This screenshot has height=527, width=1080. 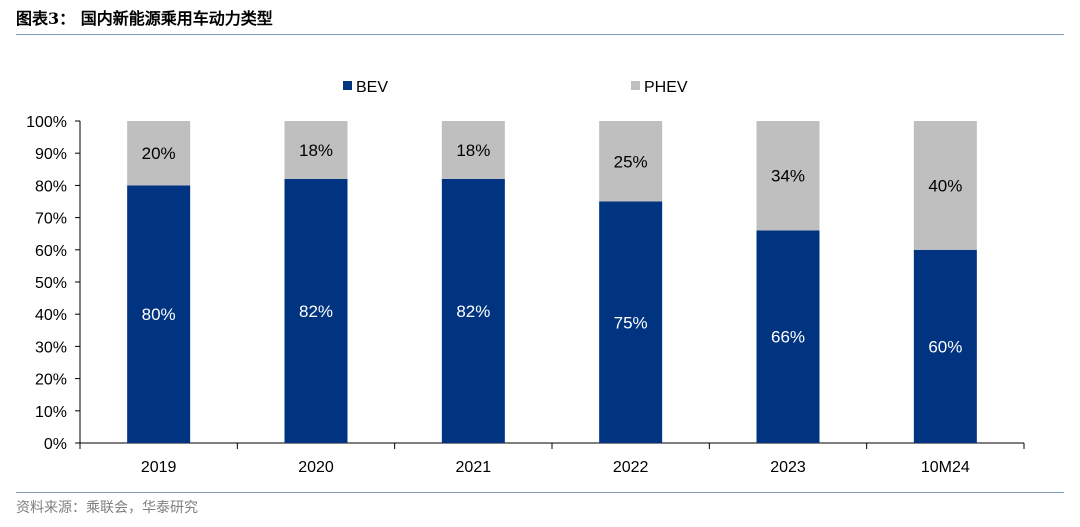 What do you see at coordinates (666, 87) in the screenshot?
I see `legend-label-phev: PHEV` at bounding box center [666, 87].